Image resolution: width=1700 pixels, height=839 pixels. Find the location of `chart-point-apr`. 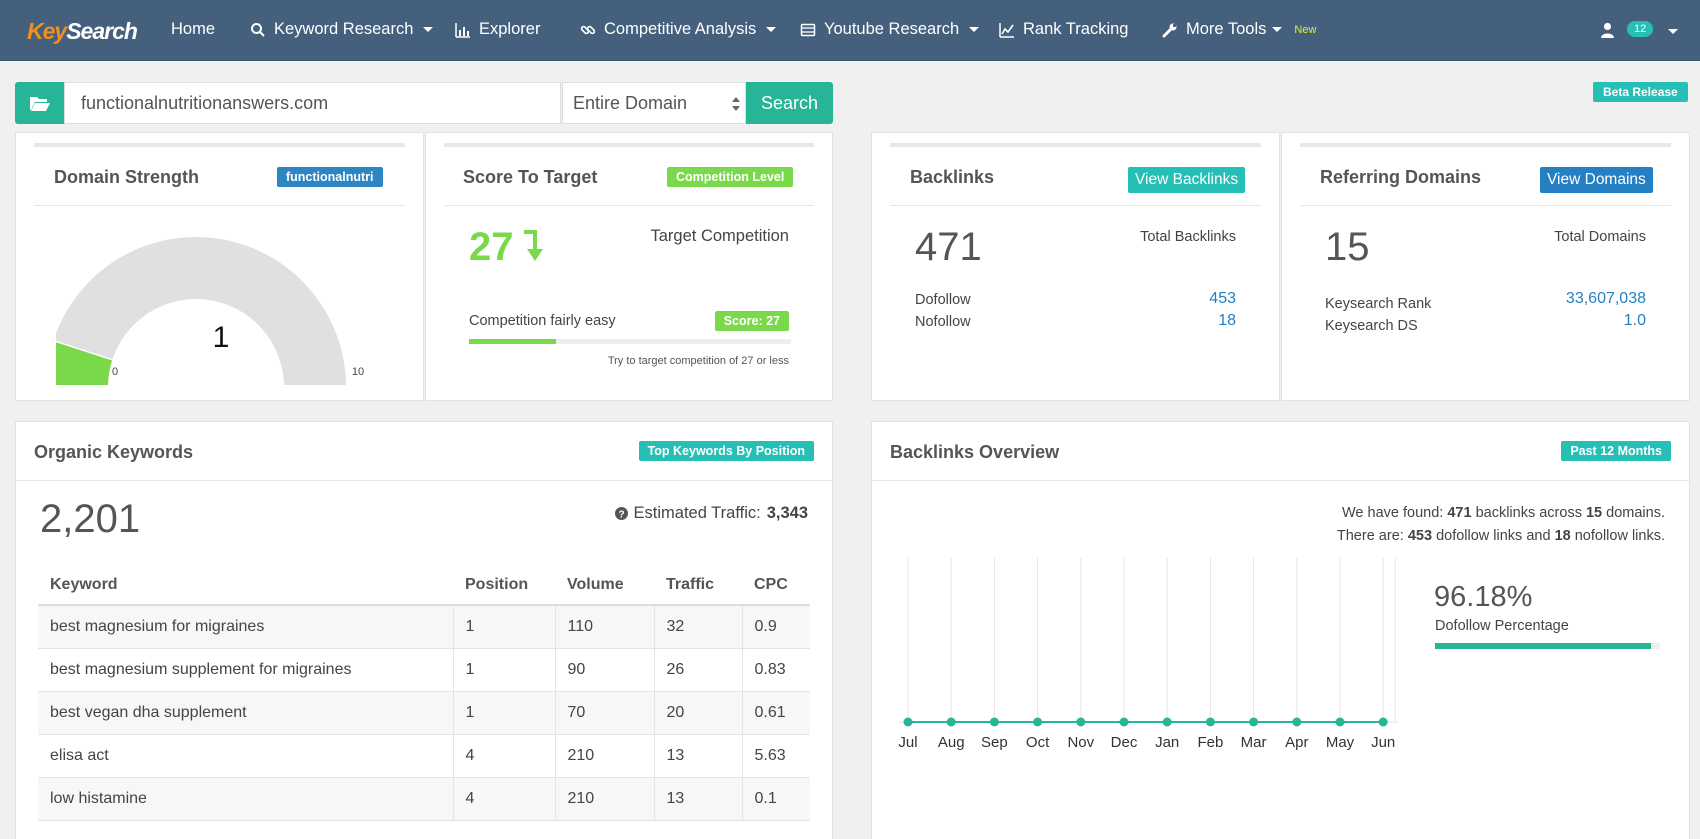

chart-point-apr is located at coordinates (1297, 722).